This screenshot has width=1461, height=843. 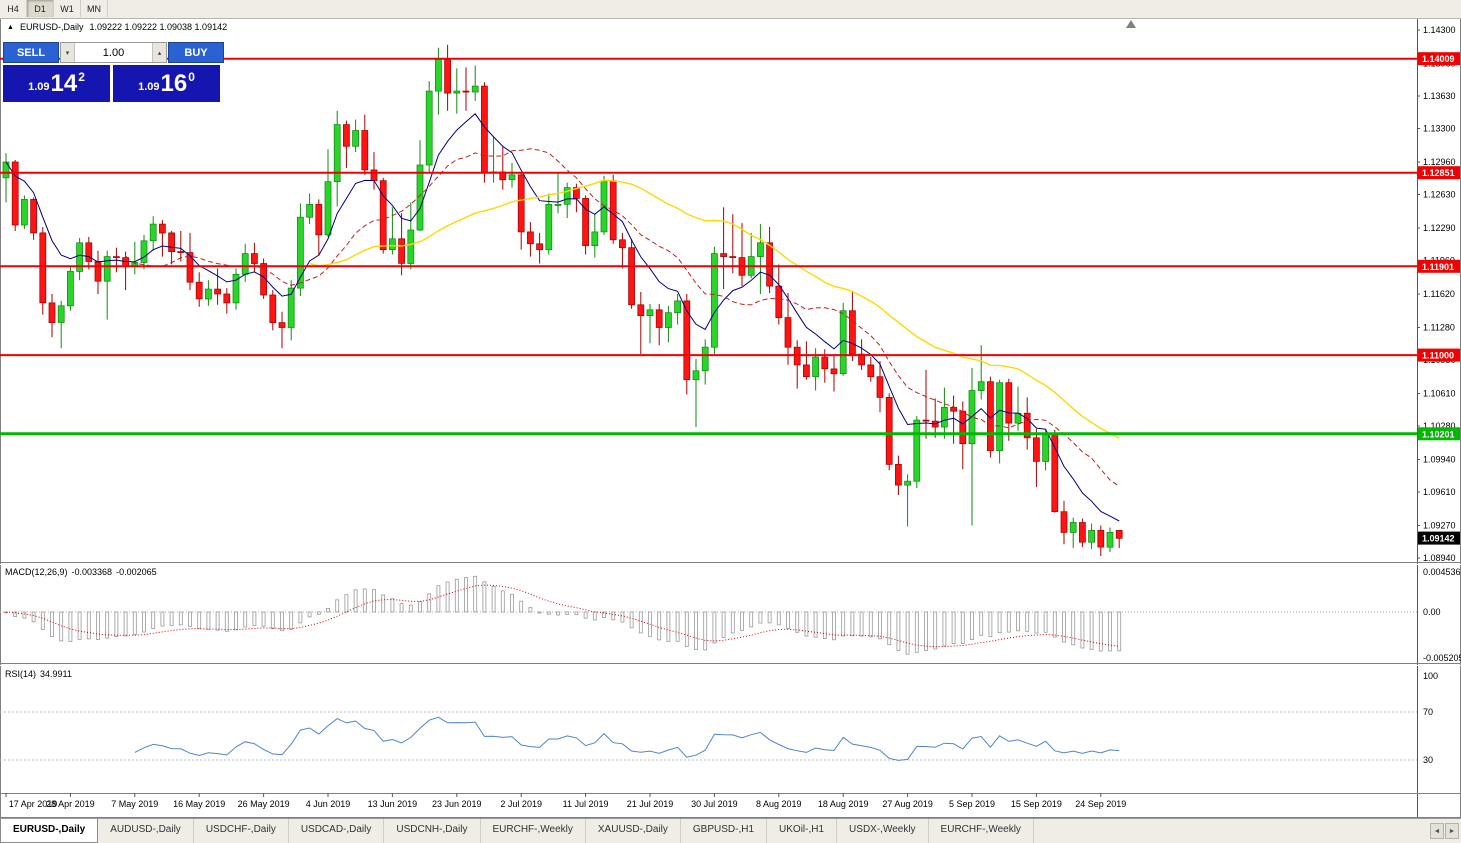 I want to click on timeframe-w1-button: W1, so click(x=67, y=8).